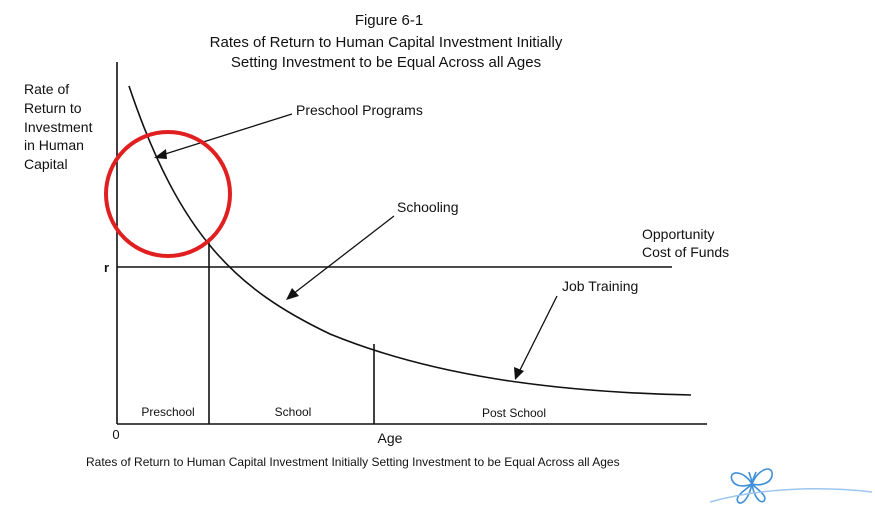 The width and height of the screenshot is (875, 508). I want to click on y-axis-label-line: Rate of, so click(46, 89).